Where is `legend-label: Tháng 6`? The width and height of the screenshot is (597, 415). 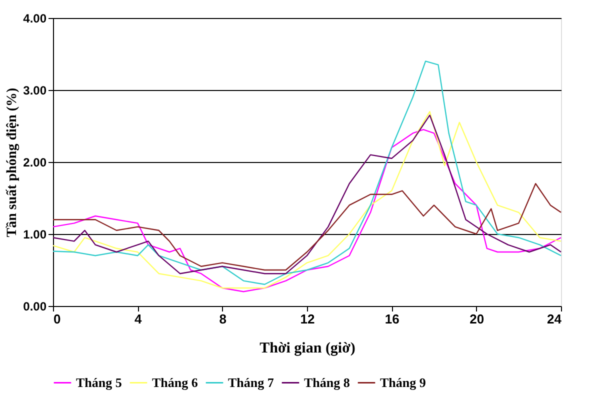
legend-label: Tháng 6 is located at coordinates (175, 382).